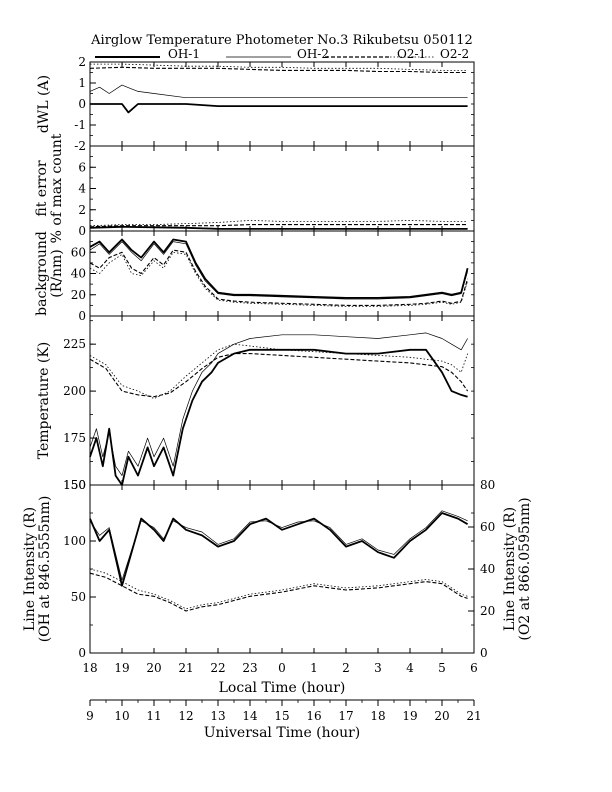 The width and height of the screenshot is (612, 792). Describe the element at coordinates (484, 653) in the screenshot. I see `y-right-tick-label: 0` at that location.